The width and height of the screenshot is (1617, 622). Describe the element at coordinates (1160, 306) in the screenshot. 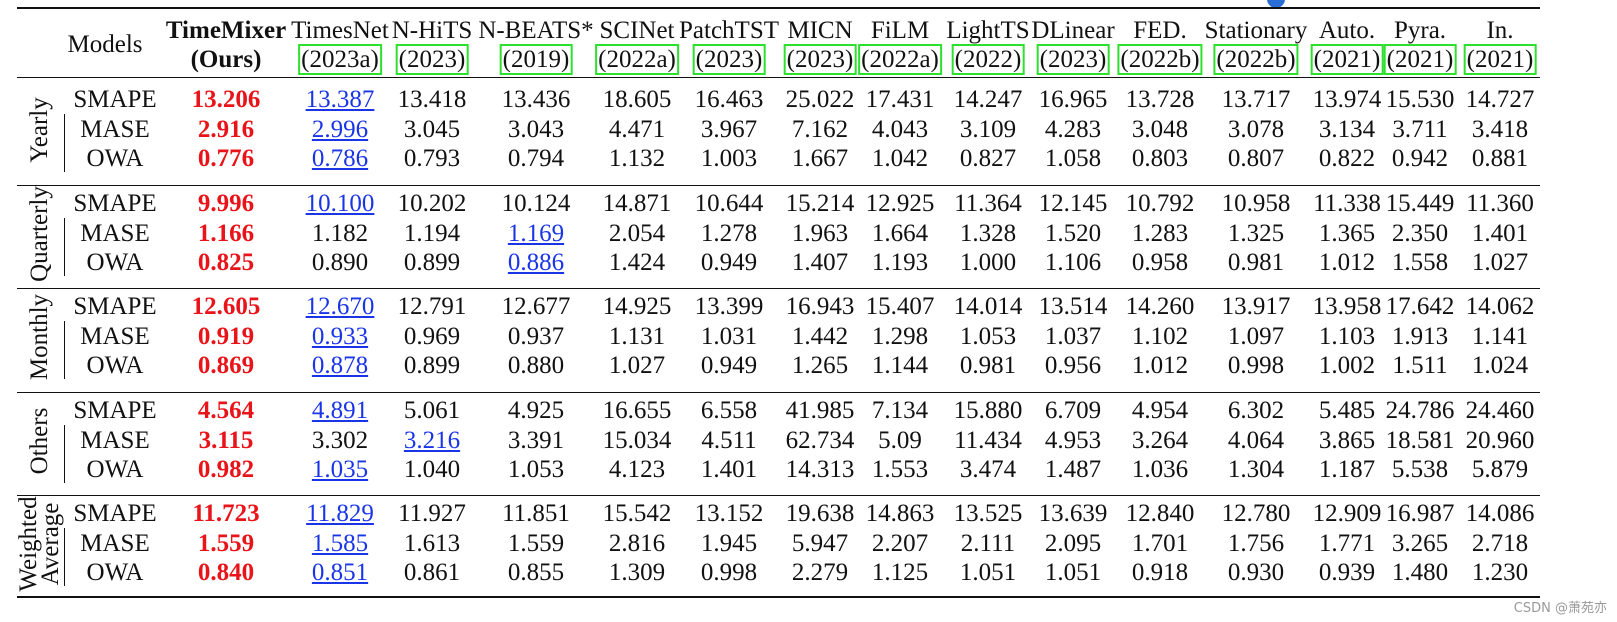

I see `cell: 14.260` at that location.